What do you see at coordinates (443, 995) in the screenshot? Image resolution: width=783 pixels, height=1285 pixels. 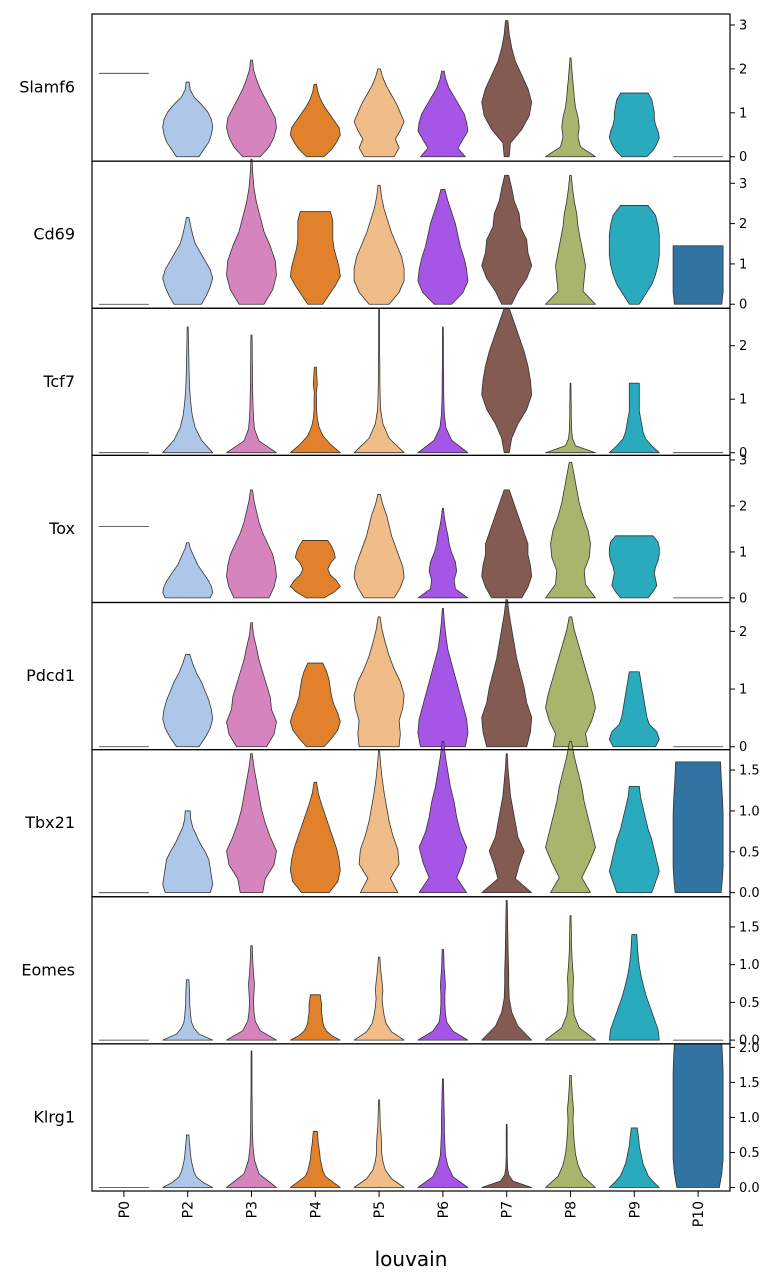 I see `violin-eomes-p6` at bounding box center [443, 995].